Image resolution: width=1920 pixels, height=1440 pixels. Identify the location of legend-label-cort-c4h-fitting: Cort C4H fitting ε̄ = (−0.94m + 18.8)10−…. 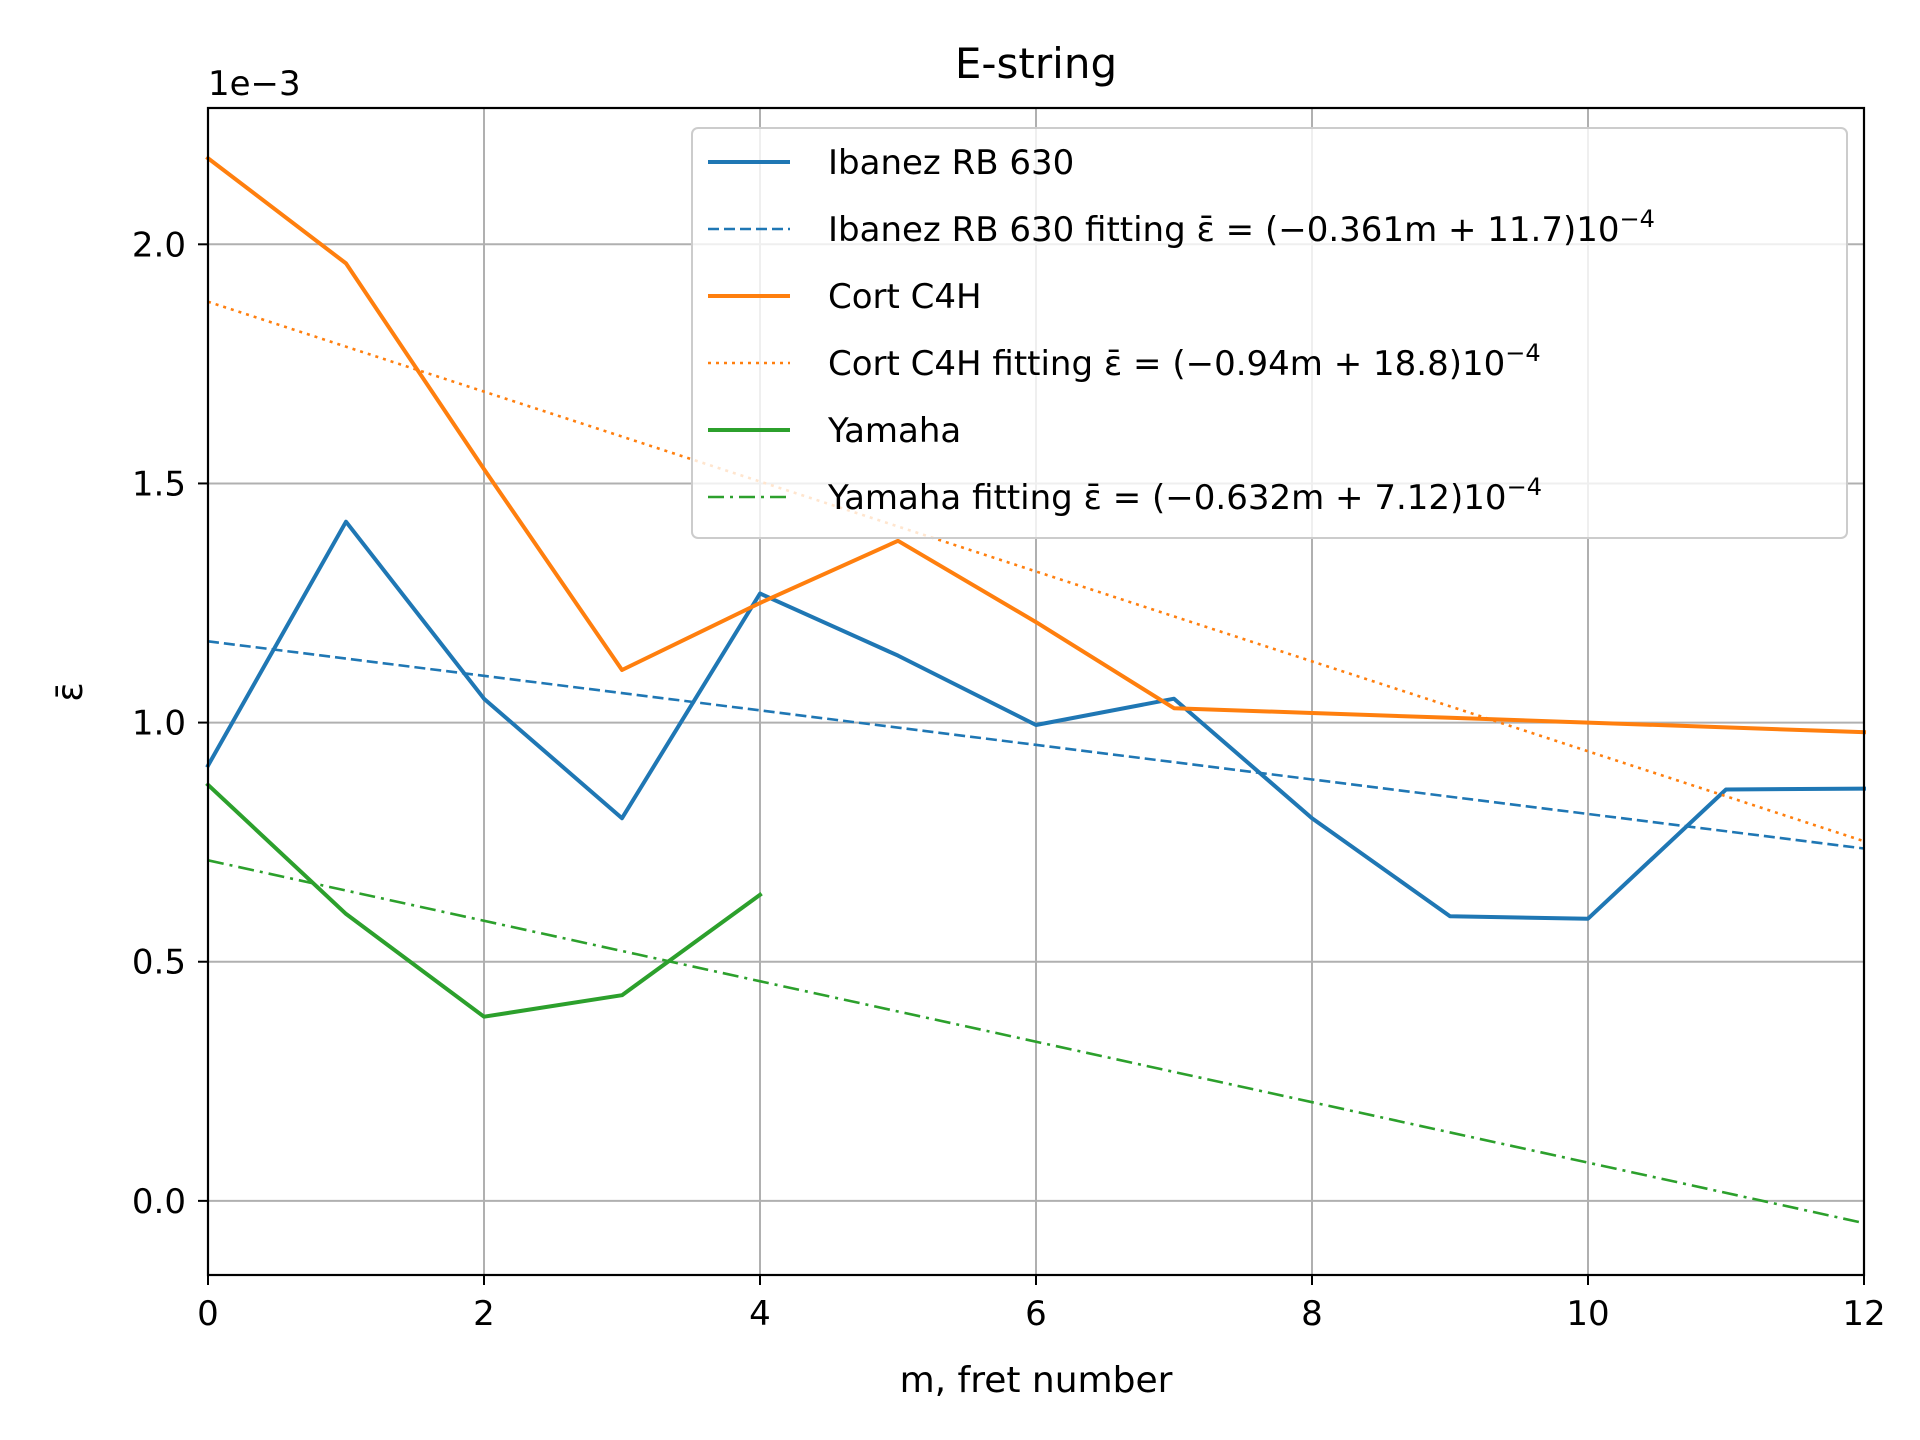
(1184, 361).